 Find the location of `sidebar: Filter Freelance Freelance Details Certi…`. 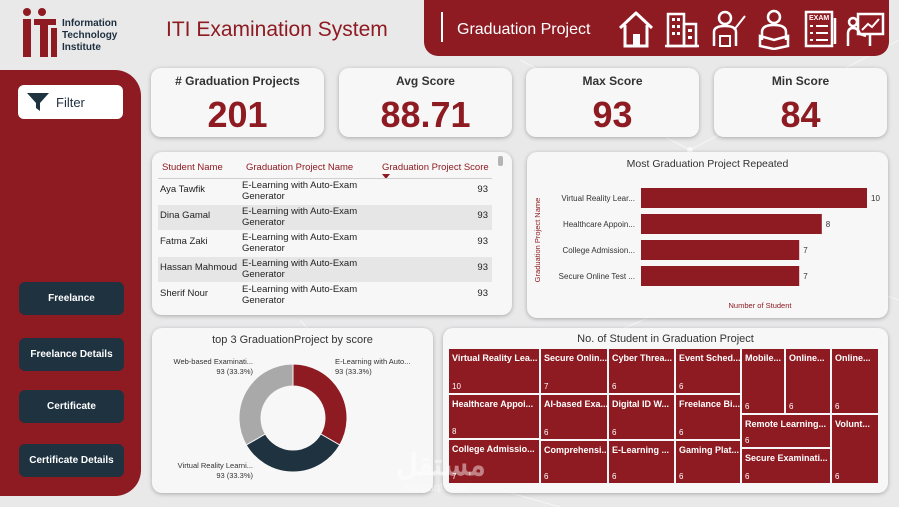

sidebar: Filter Freelance Freelance Details Certi… is located at coordinates (70, 283).